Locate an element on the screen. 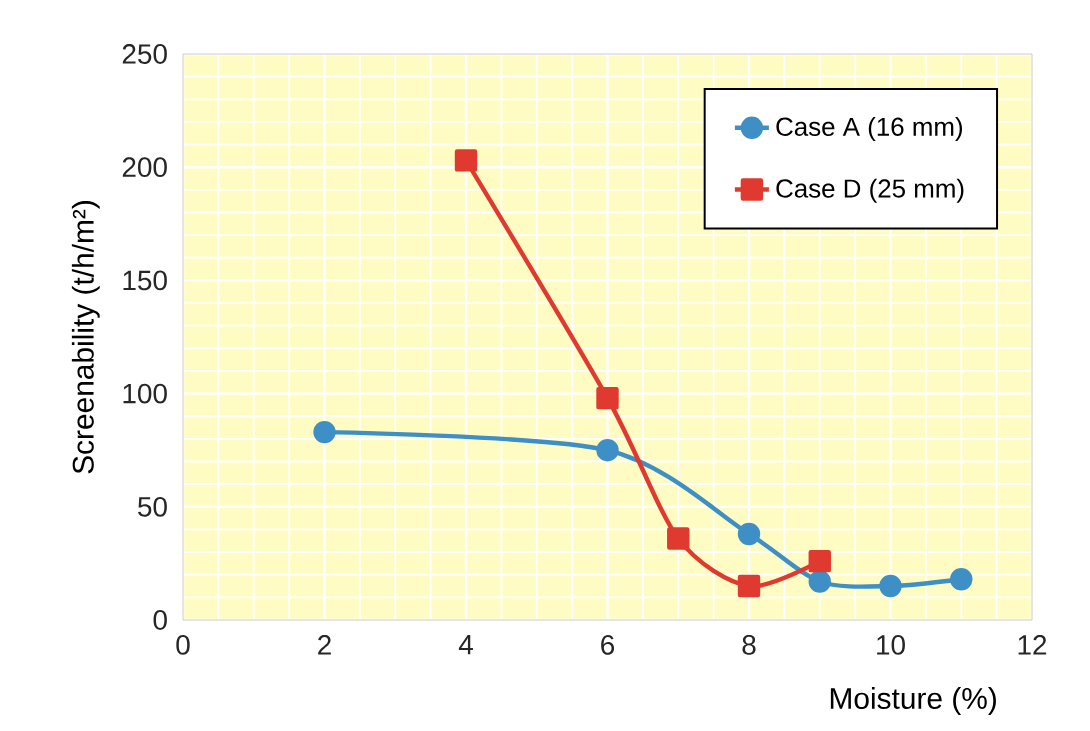 The image size is (1090, 731). y-axis-title: Screenability (t/h/m²) is located at coordinates (85, 337).